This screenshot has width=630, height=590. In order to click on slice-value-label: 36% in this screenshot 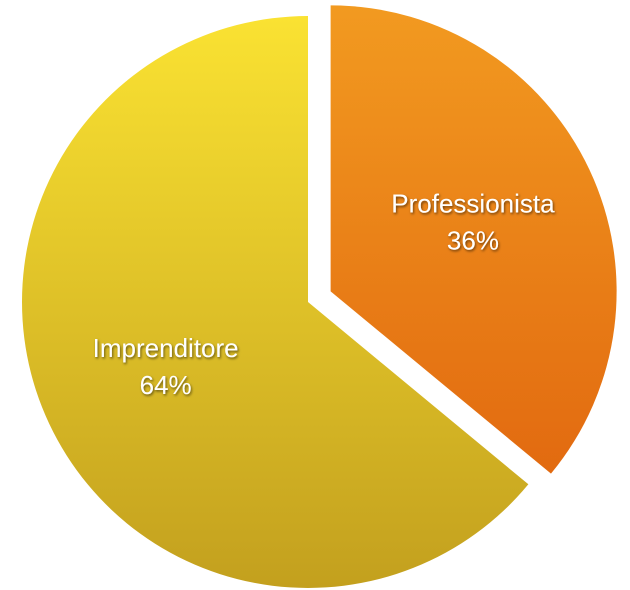, I will do `click(473, 240)`.